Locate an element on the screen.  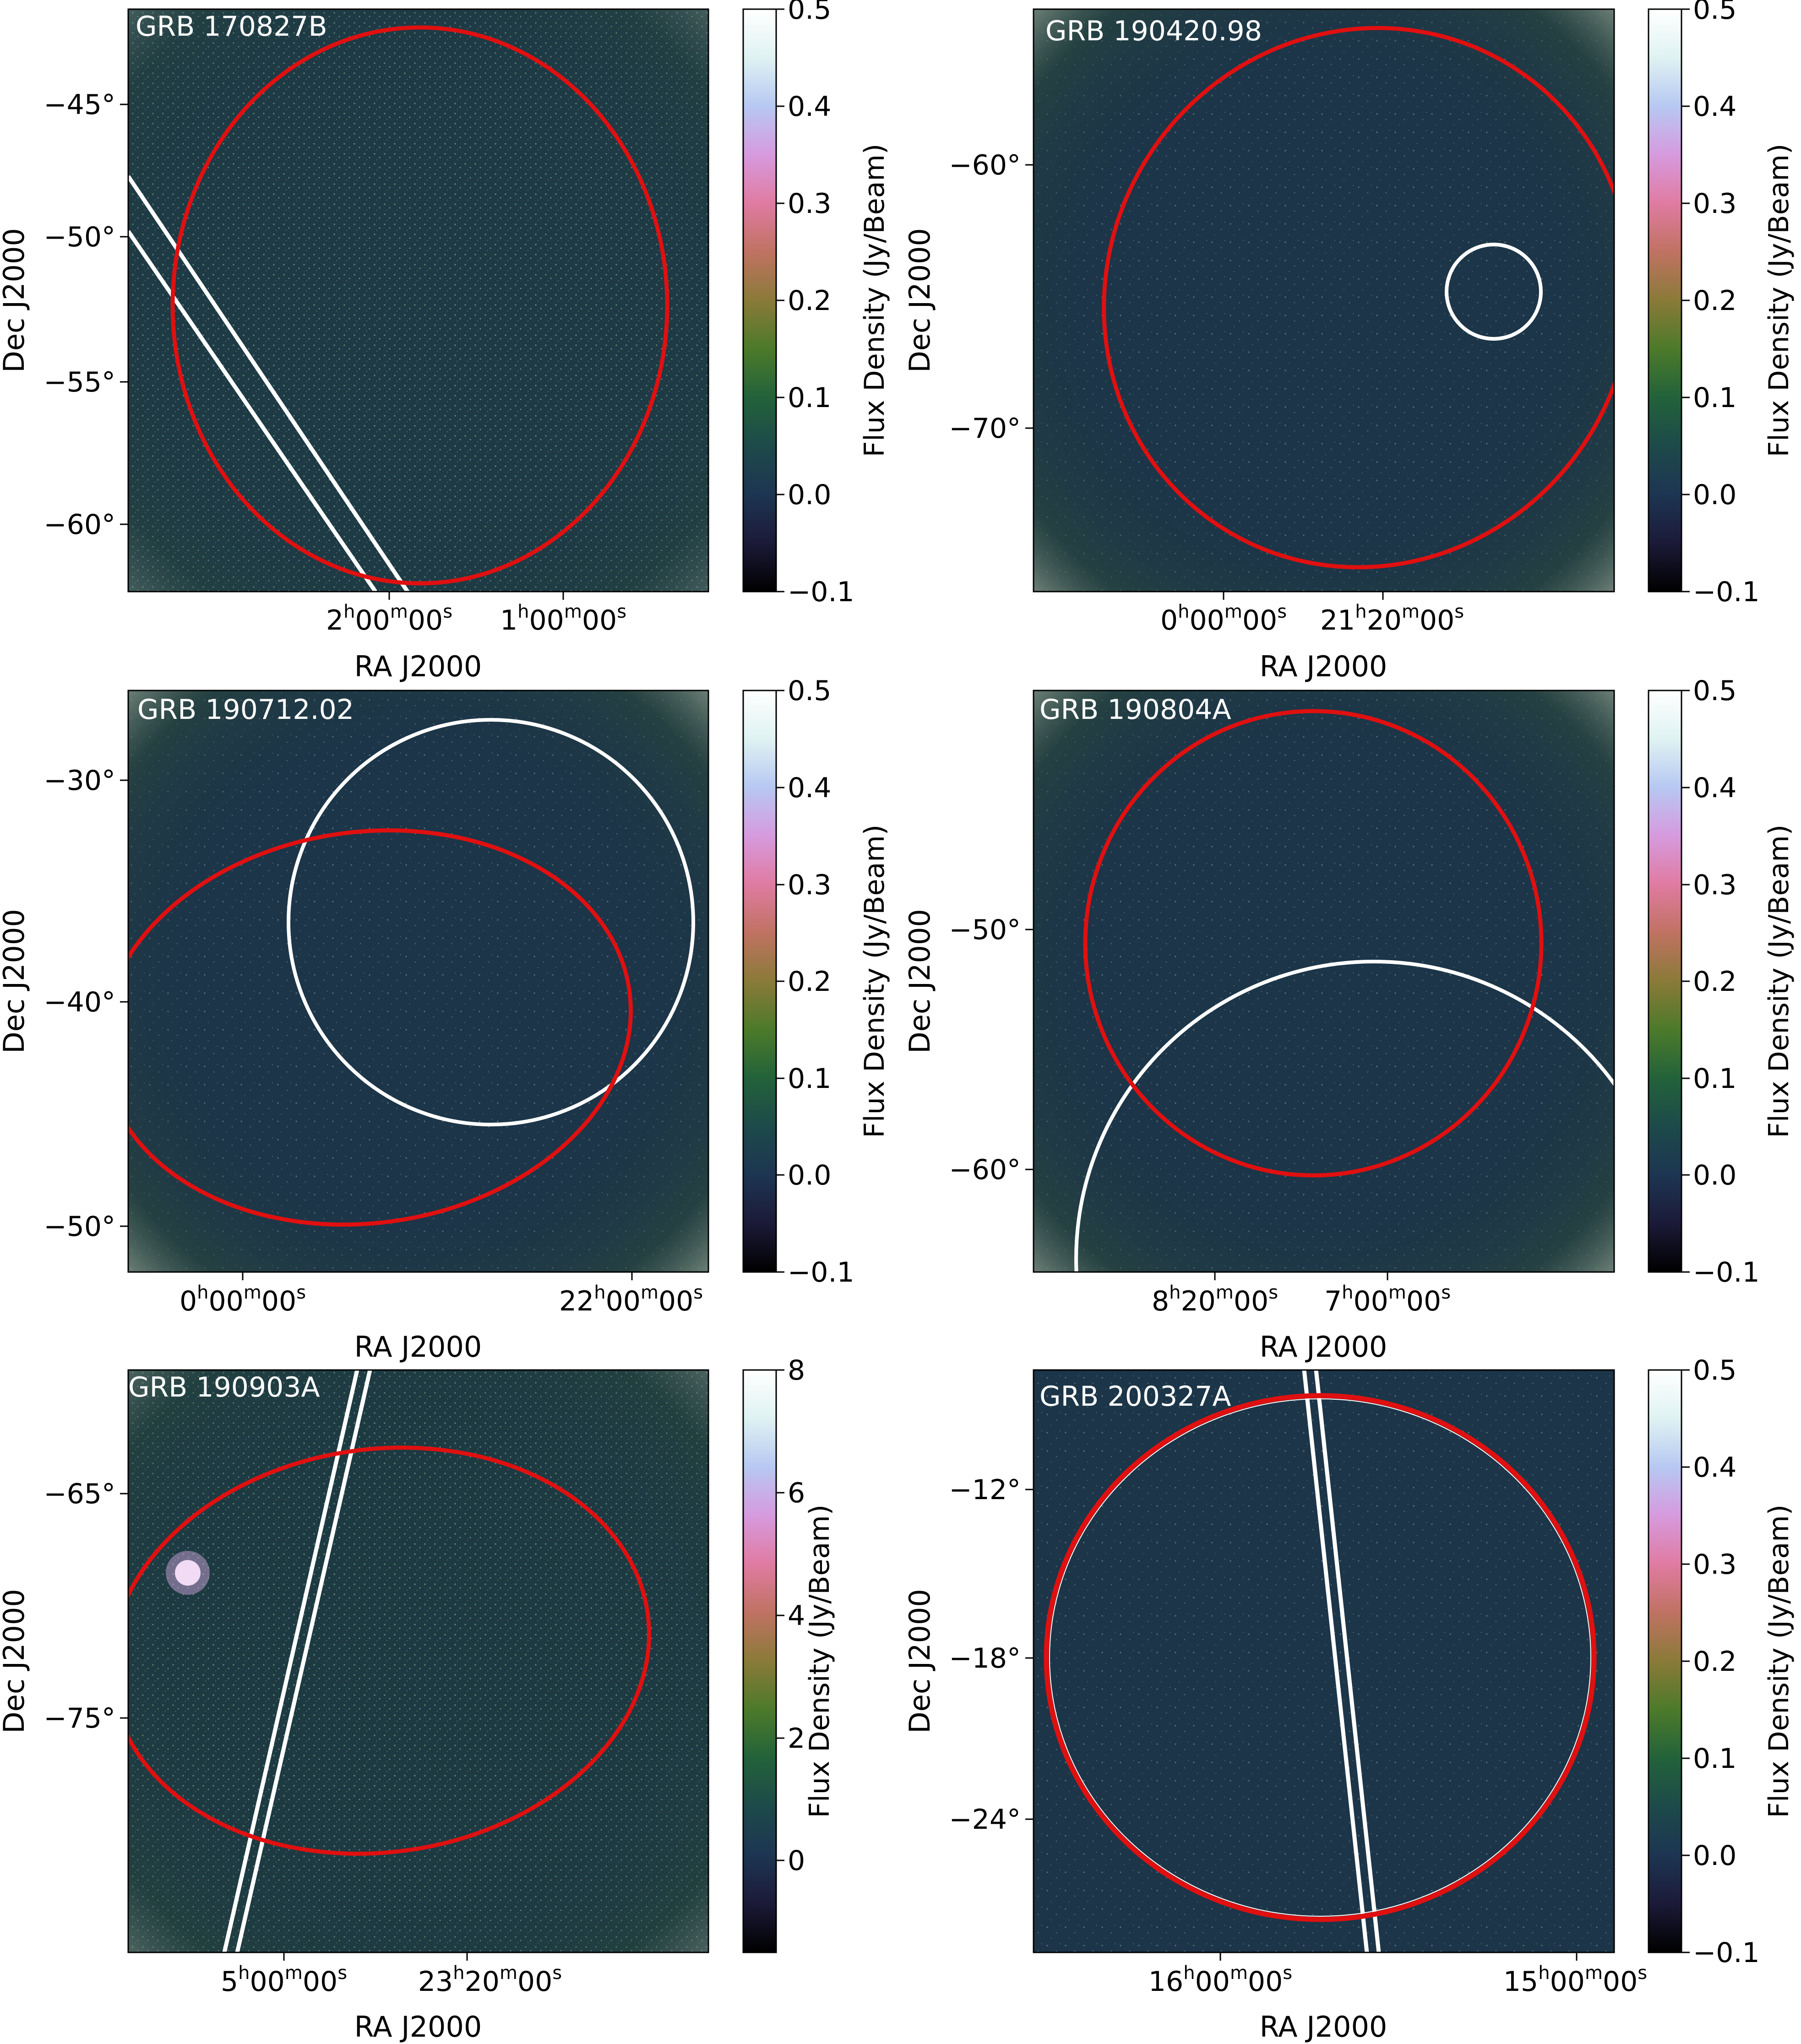
bright-source is located at coordinates (188, 1573).